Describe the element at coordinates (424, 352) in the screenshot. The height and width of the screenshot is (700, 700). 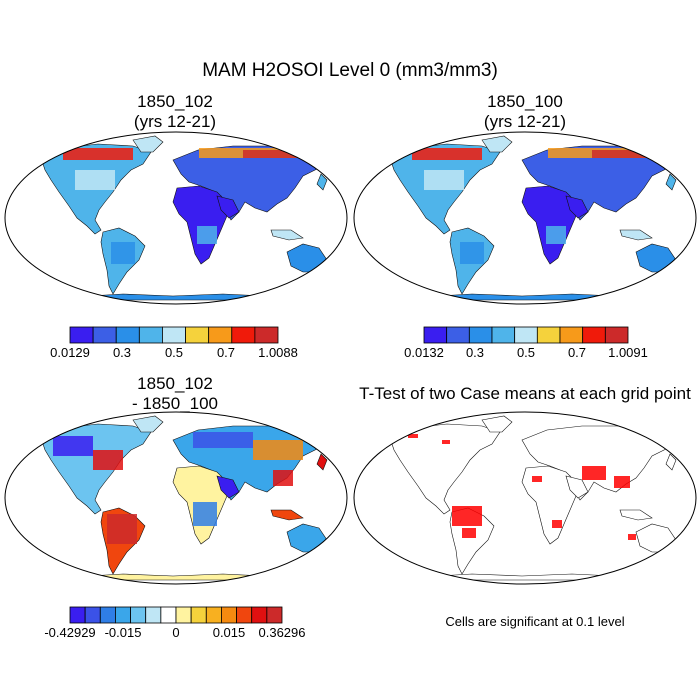
I see `colorbar-label: 0.0132` at that location.